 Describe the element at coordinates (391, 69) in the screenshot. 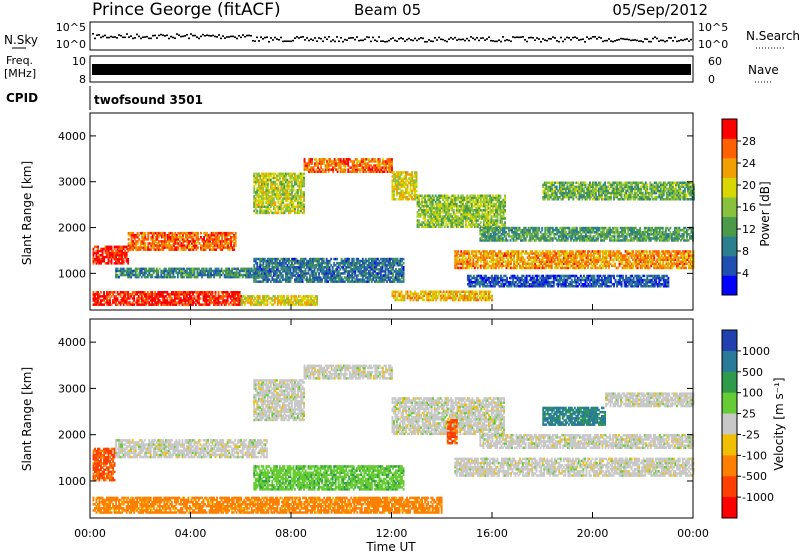

I see `freq-frame` at that location.